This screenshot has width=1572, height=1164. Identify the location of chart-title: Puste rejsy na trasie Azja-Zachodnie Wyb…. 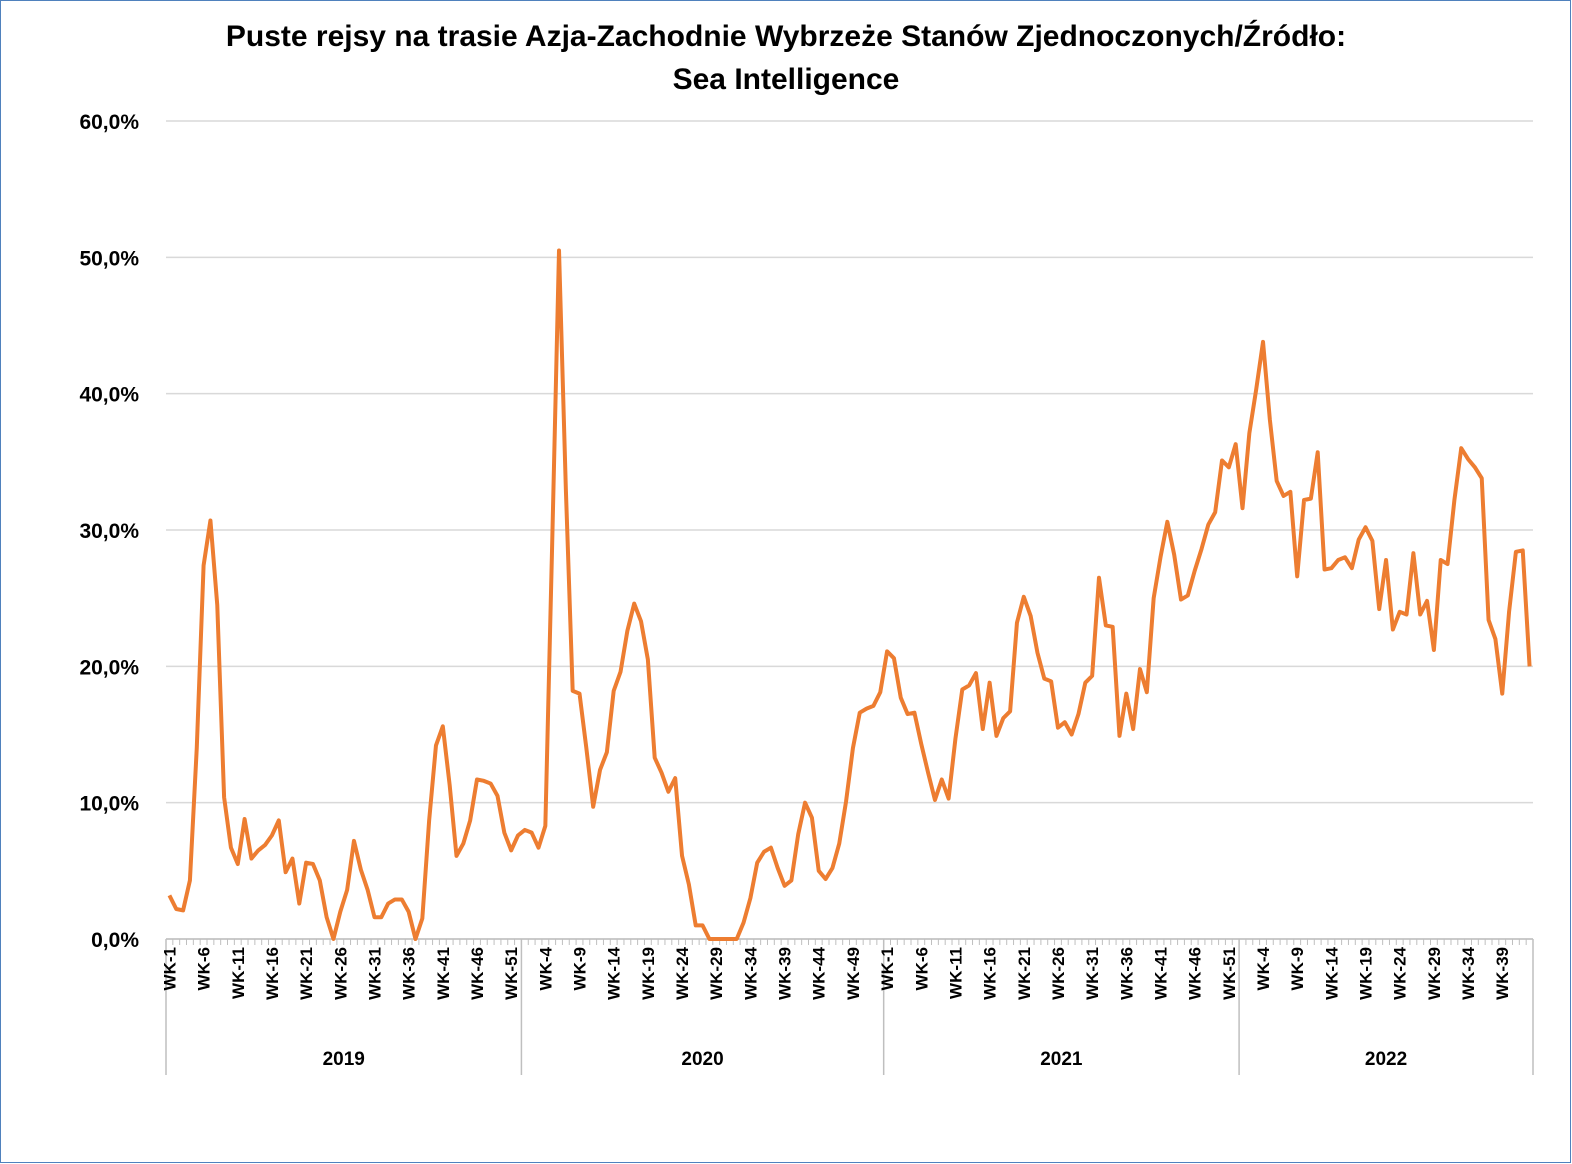
(786, 36).